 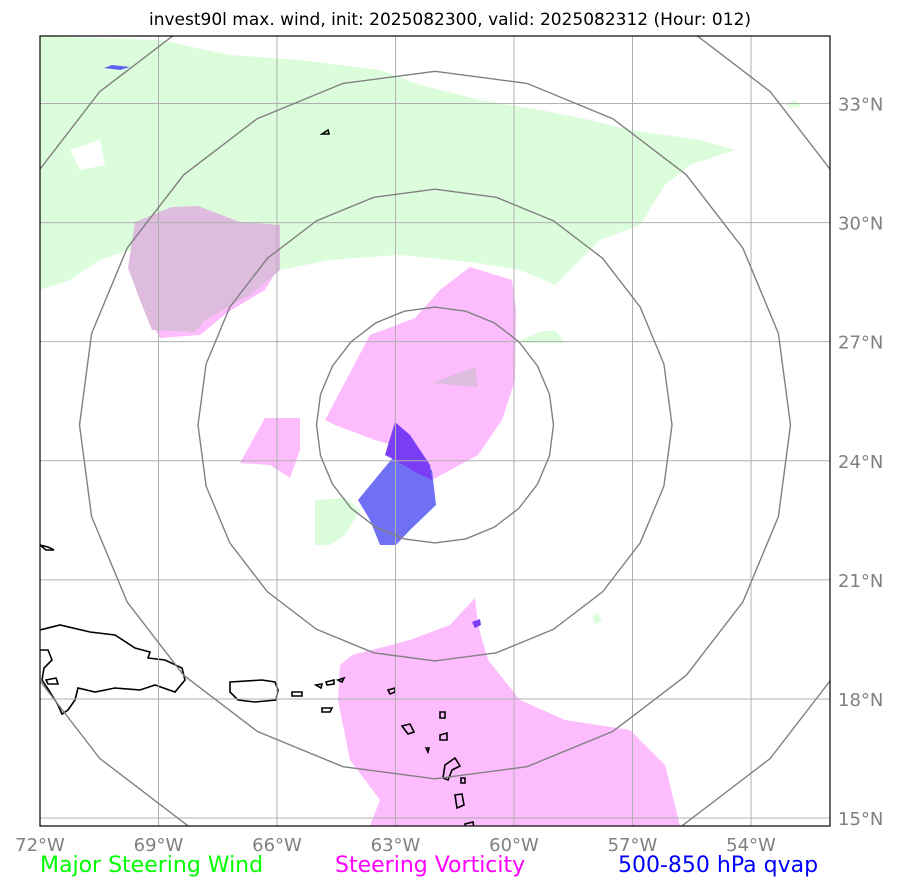 What do you see at coordinates (476, 623) in the screenshot?
I see `qvap-region-dot-south` at bounding box center [476, 623].